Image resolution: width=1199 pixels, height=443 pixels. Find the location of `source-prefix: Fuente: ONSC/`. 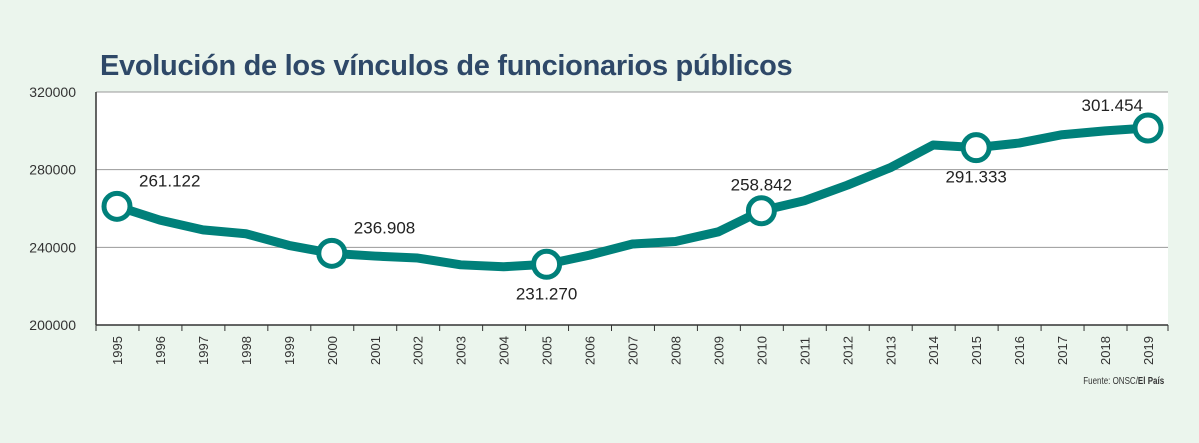

source-prefix: Fuente: ONSC/ is located at coordinates (1110, 381).